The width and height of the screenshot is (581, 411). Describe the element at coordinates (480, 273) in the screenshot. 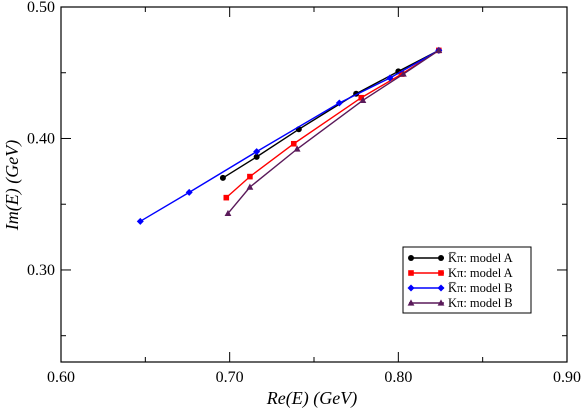

I see `legend-label: Kπ: model A` at that location.